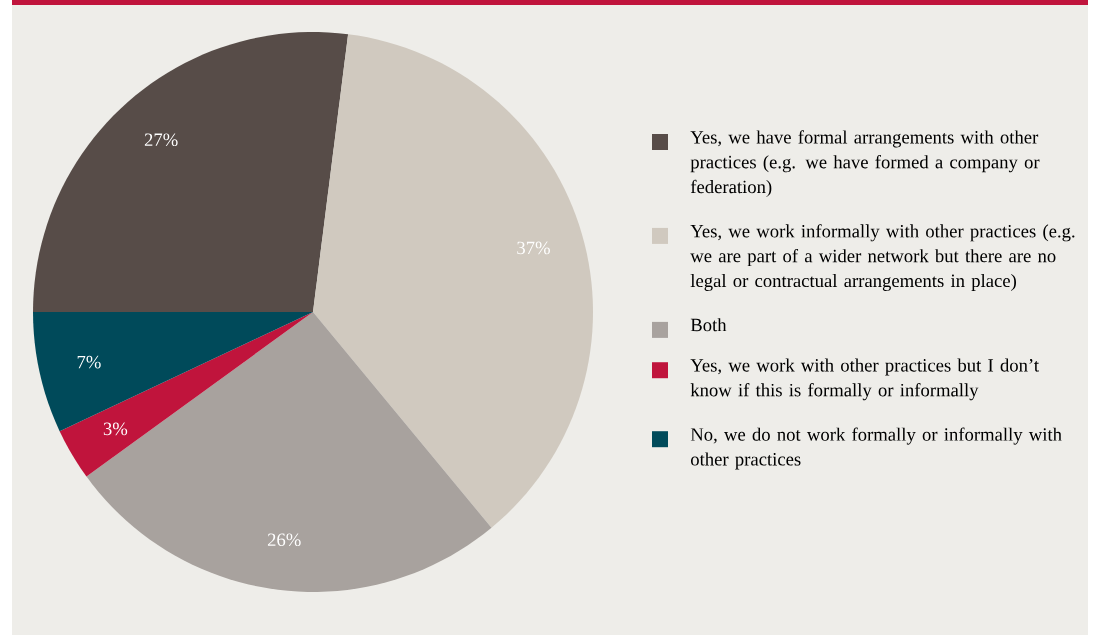  I want to click on data-label: 3%, so click(115, 429).